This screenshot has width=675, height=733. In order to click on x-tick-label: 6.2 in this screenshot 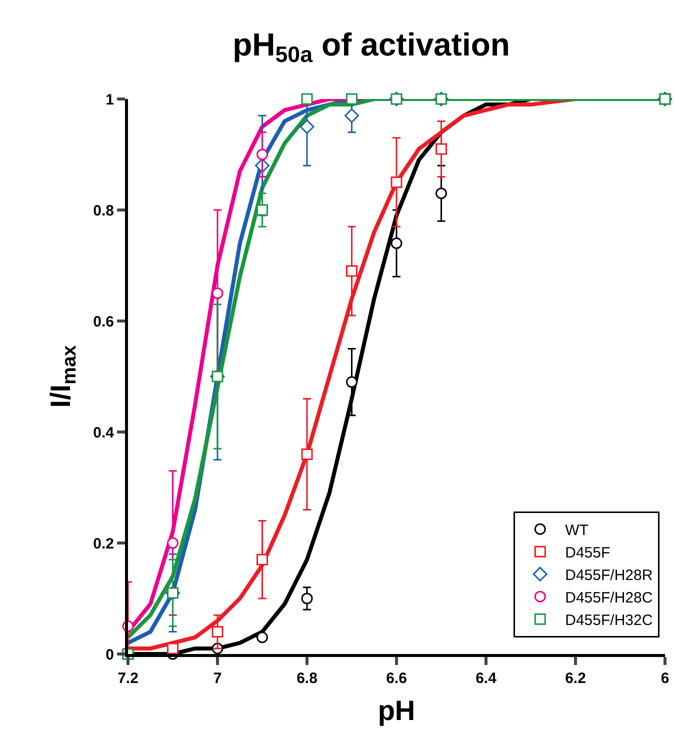, I will do `click(575, 678)`.